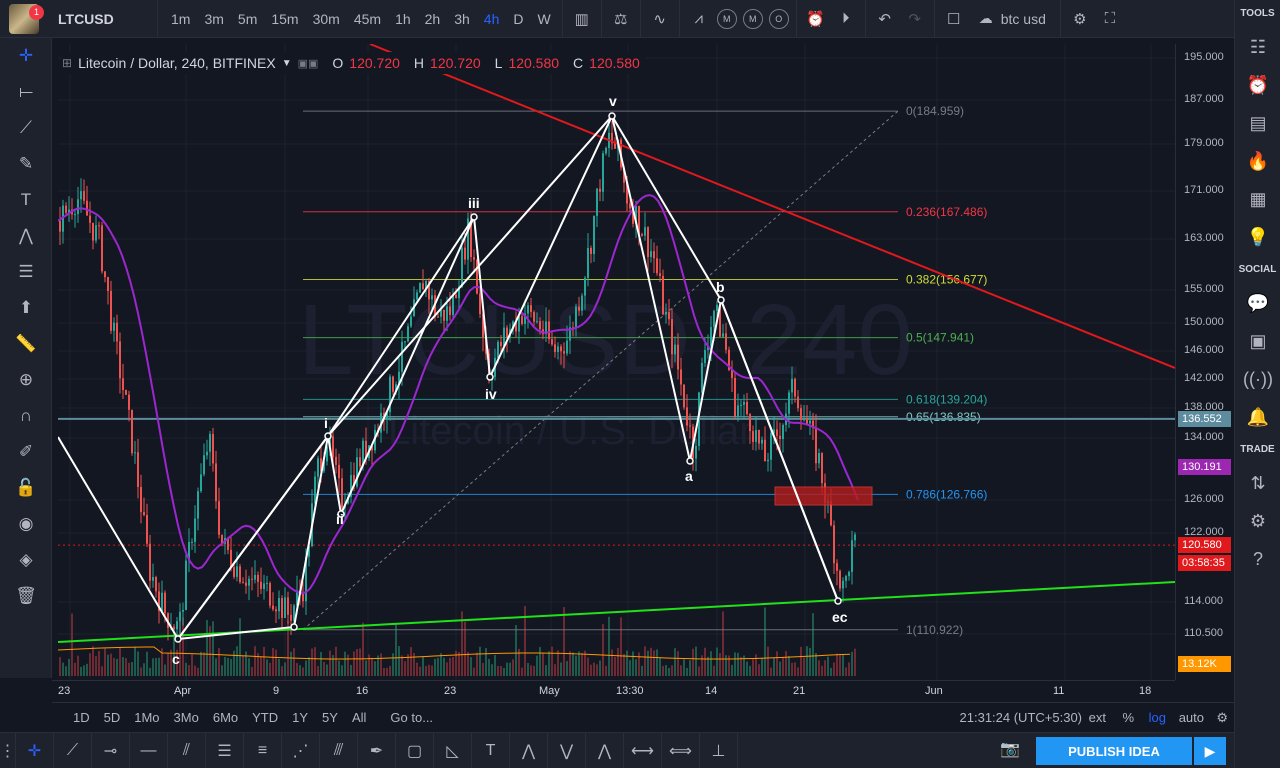 This screenshot has height=768, width=1280. Describe the element at coordinates (462, 18) in the screenshot. I see `interval-3h: 3h` at that location.